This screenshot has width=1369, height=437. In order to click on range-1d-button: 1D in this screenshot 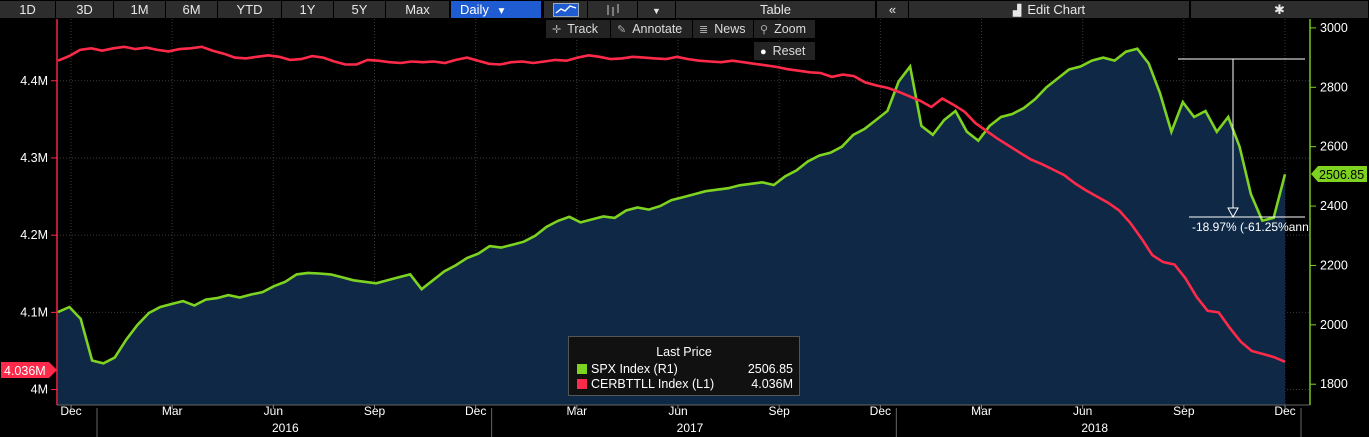, I will do `click(28, 9)`.